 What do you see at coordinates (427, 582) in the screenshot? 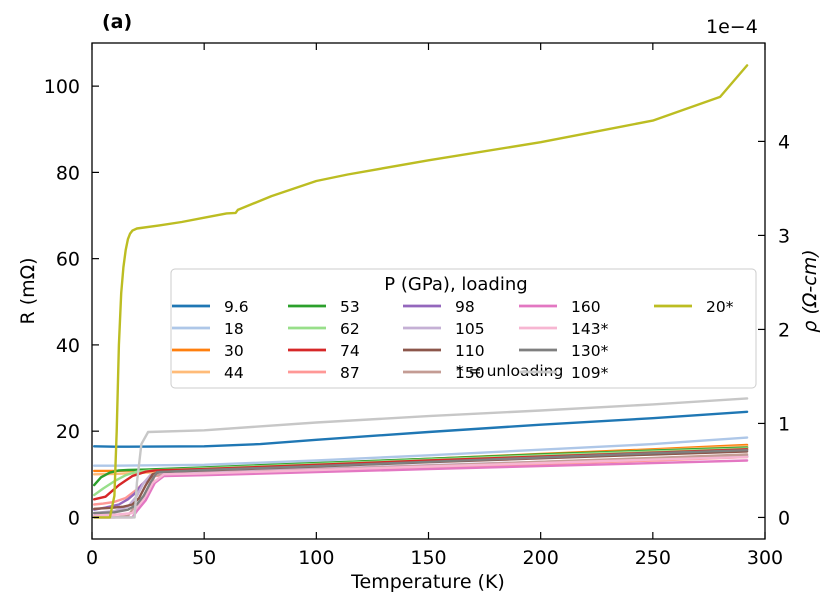
I see `x-axis-label: Temperature (K)` at bounding box center [427, 582].